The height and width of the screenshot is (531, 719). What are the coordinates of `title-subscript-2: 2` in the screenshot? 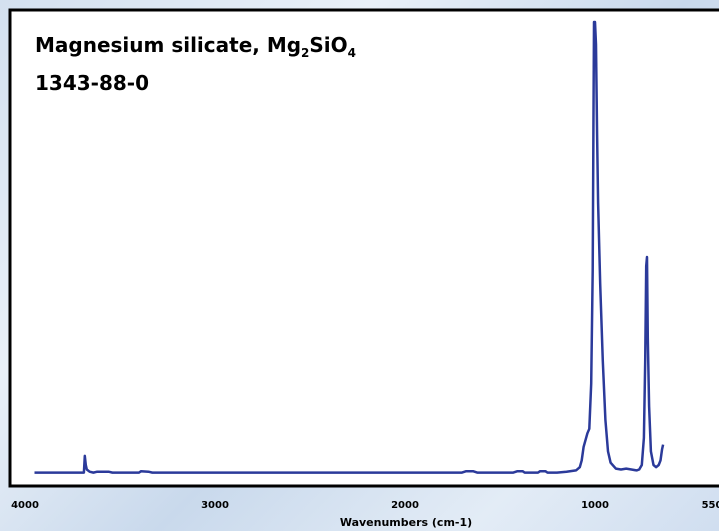 It's located at (305, 53).